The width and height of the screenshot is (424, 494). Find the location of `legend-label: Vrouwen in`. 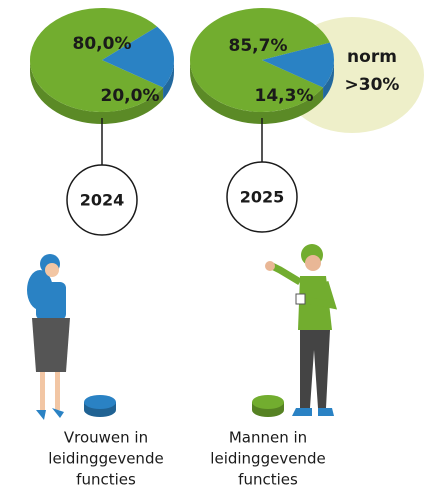

legend-label: Vrouwen in is located at coordinates (106, 438).